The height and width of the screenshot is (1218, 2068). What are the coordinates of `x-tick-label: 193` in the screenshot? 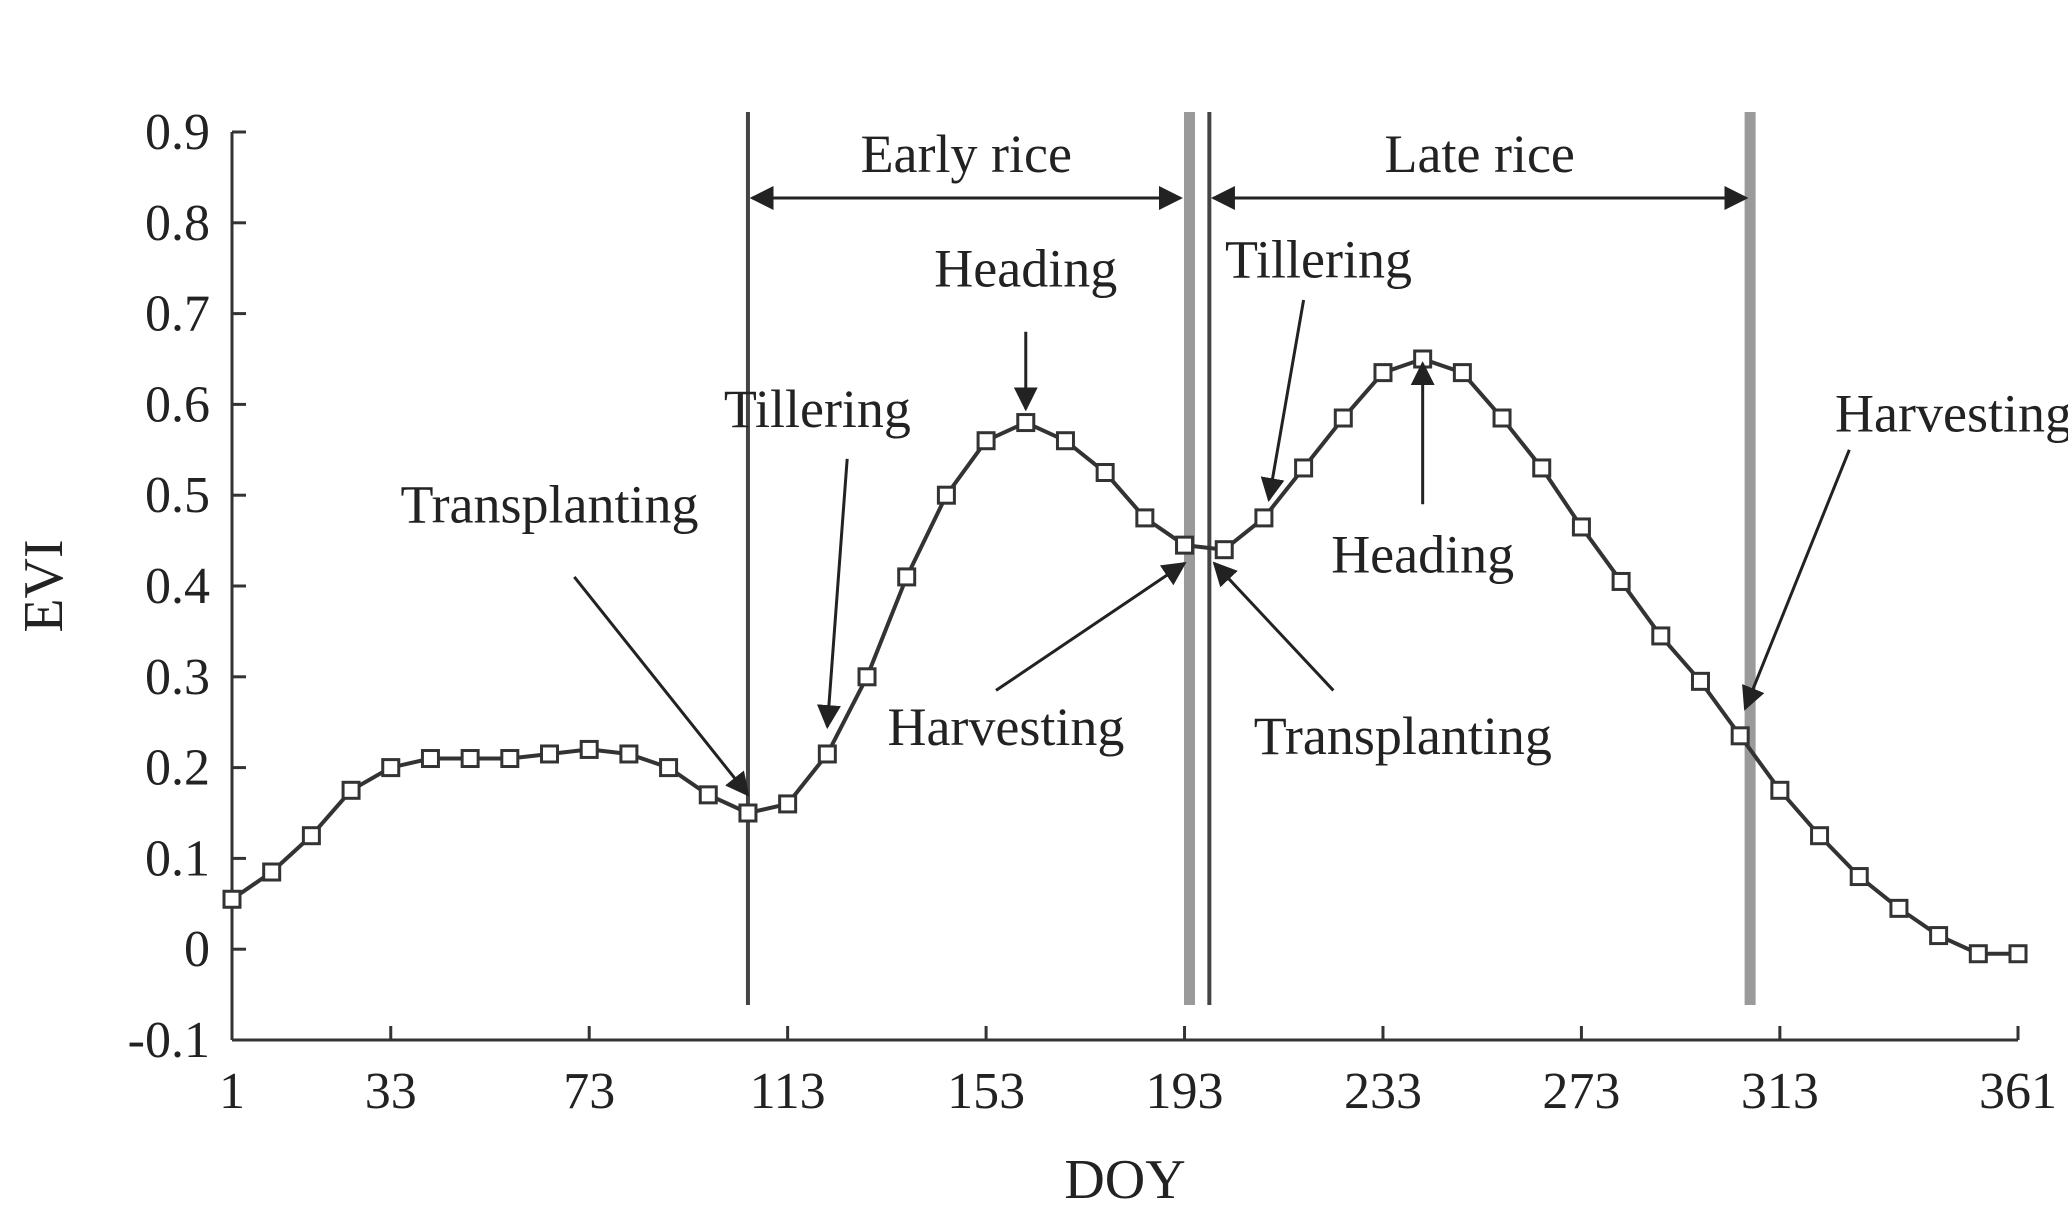 It's located at (1185, 1091).